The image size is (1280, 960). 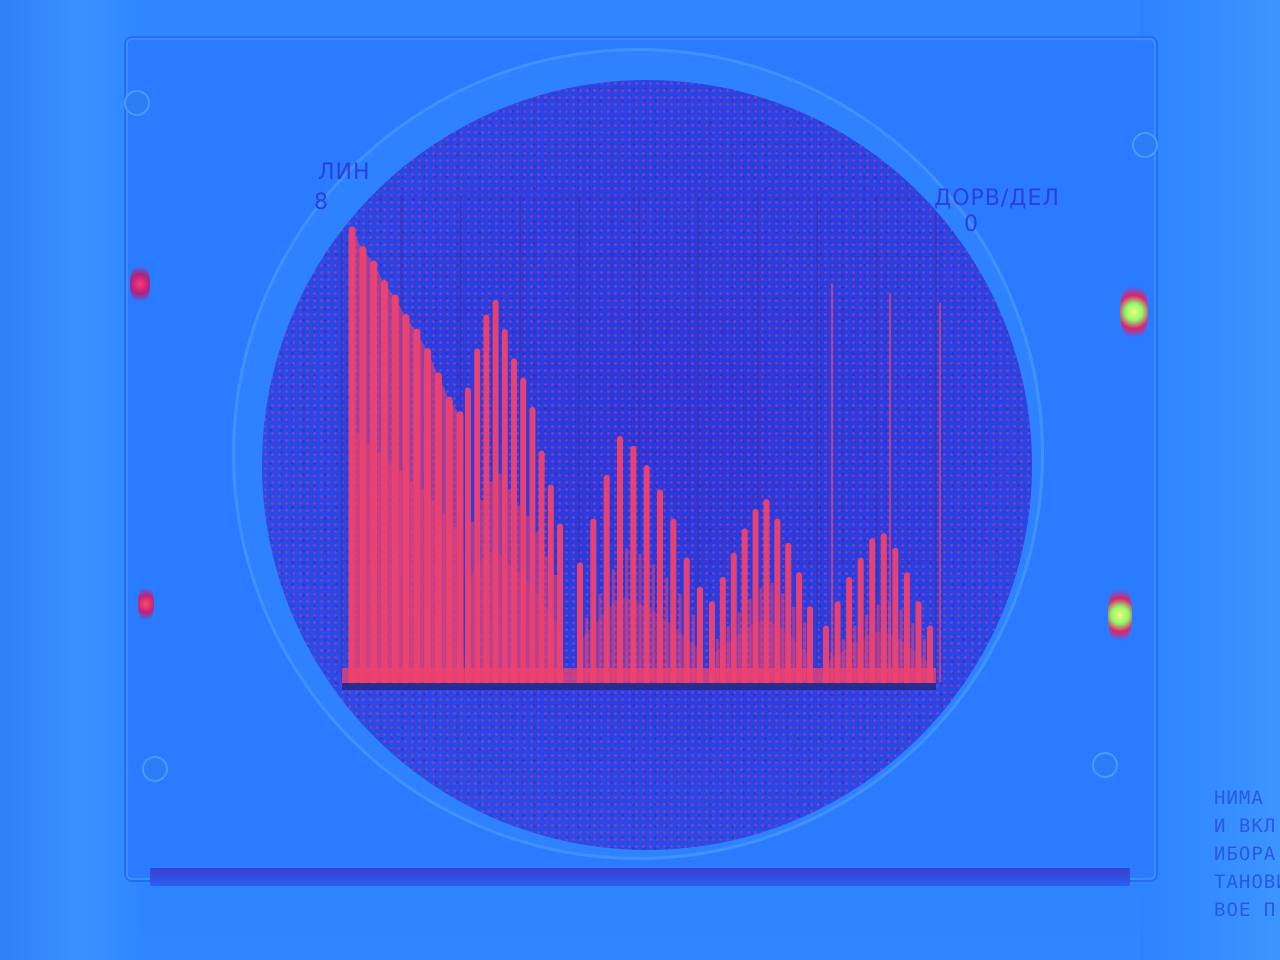 I want to click on instruction-line-4: ТАНОВИ, so click(x=1247, y=882).